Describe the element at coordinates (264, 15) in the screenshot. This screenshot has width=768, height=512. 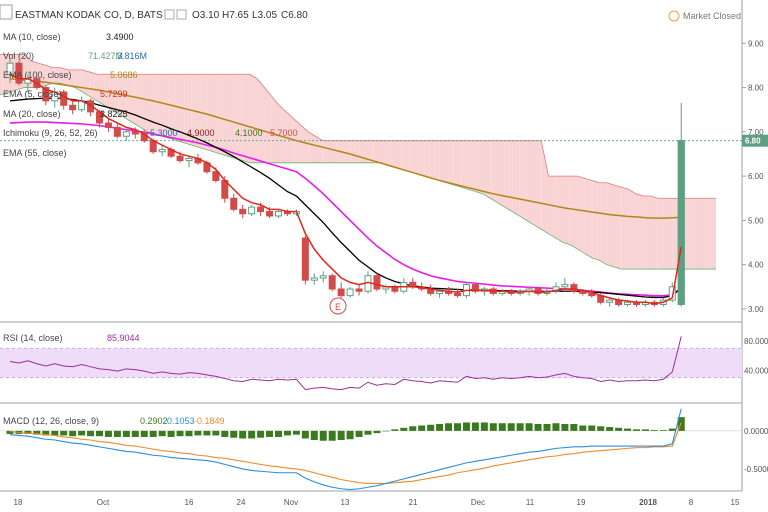
I see `ohlc-low: L3.05` at that location.